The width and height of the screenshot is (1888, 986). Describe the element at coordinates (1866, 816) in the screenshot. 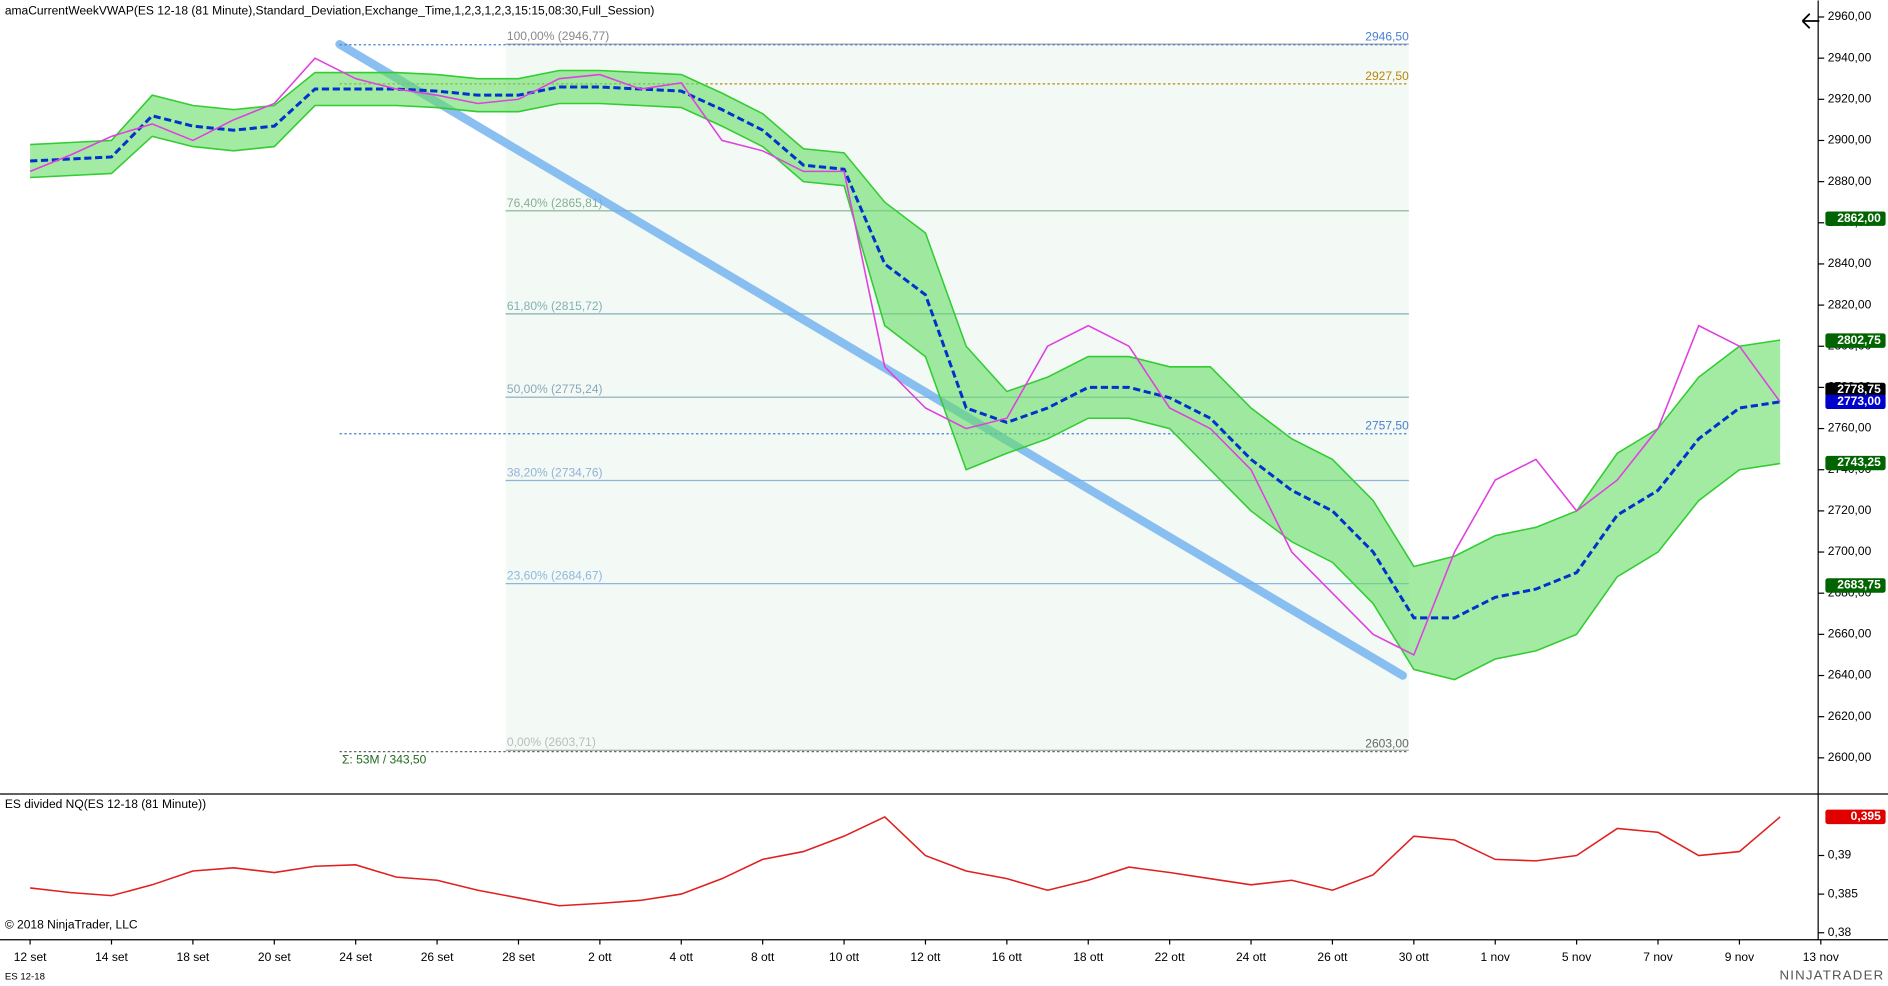

I see `price-badge-label: 0,395` at that location.